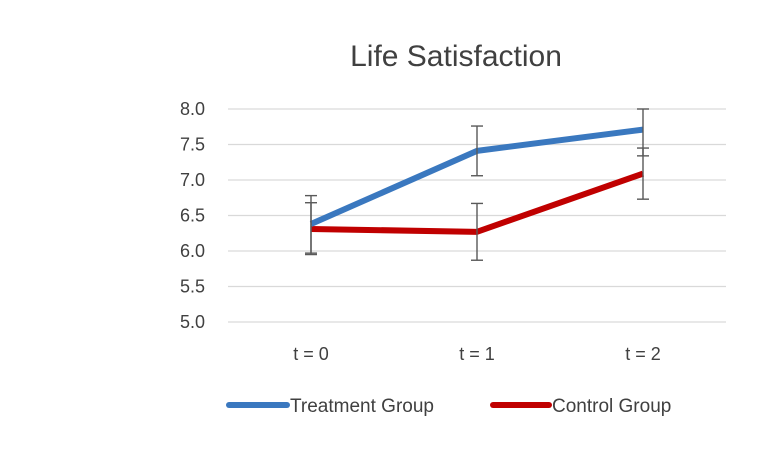 This screenshot has width=770, height=458. Describe the element at coordinates (611, 406) in the screenshot. I see `legend-label: Control Group` at that location.